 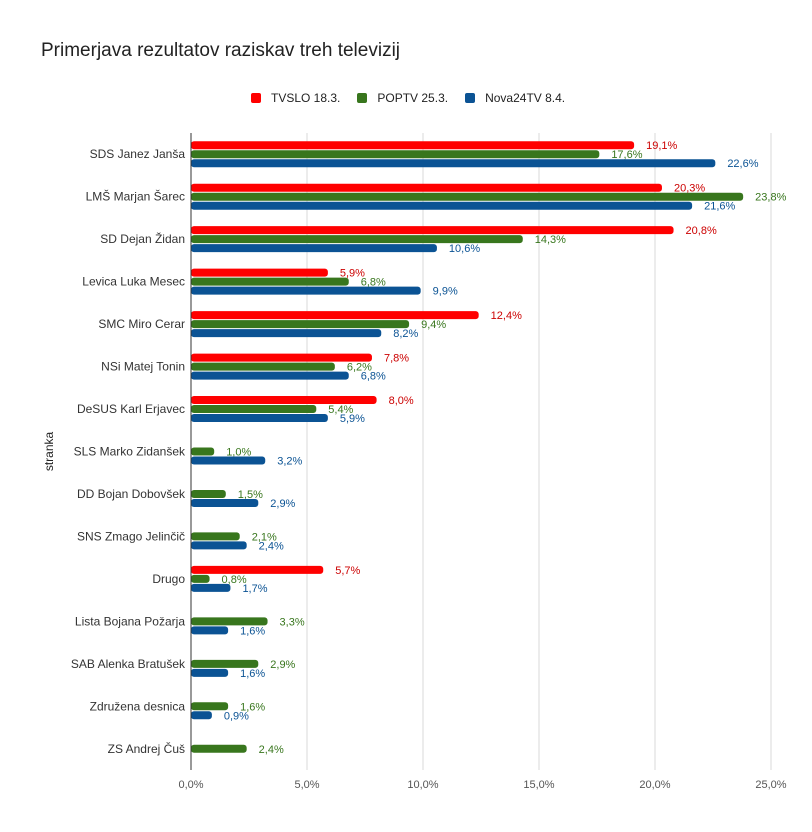 What do you see at coordinates (467, 196) in the screenshot?
I see `bar-poptv-25-3-lms-marjan-sarec` at bounding box center [467, 196].